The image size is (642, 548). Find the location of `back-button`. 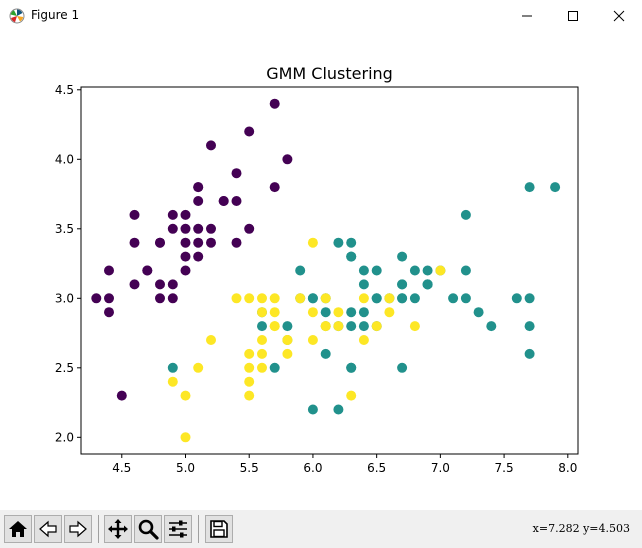

back-button is located at coordinates (48, 529).